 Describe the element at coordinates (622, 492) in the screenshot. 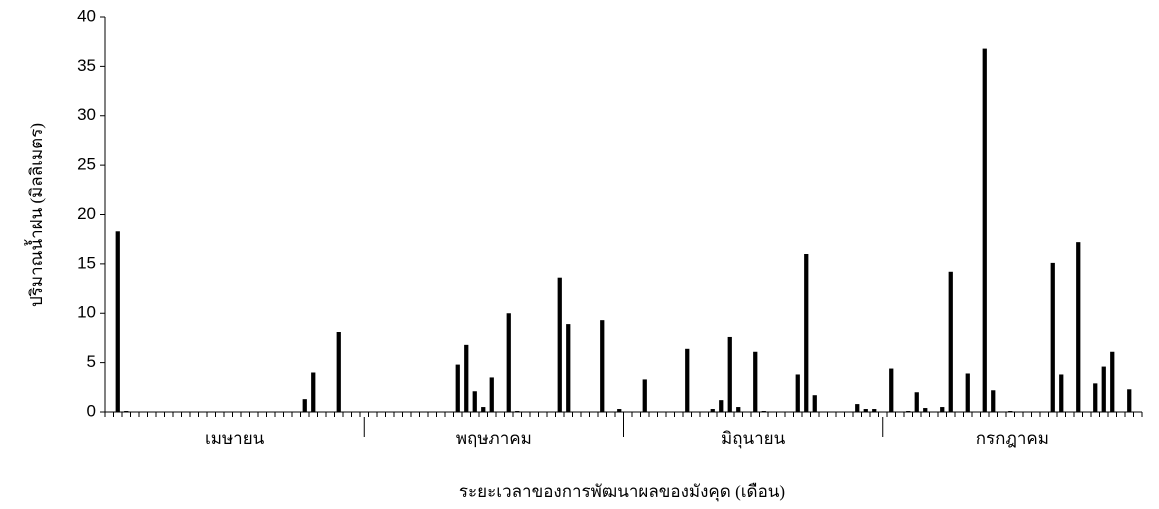

I see `x-axis-label: ระยะเวลาของการพัฒนาผลของมังคุด (เดือน)` at that location.